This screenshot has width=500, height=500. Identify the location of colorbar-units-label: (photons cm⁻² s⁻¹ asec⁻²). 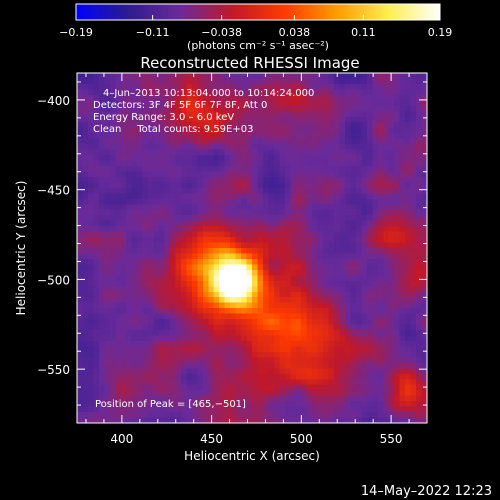
(258, 45).